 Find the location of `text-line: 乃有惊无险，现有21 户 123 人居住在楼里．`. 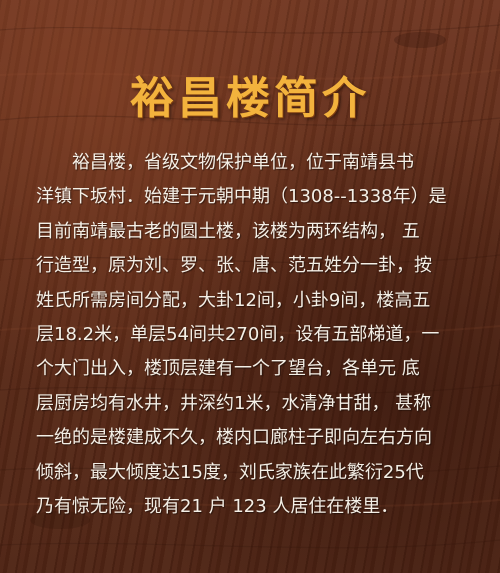

text-line: 乃有惊无险，现有21 户 123 人居住在楼里． is located at coordinates (217, 506).